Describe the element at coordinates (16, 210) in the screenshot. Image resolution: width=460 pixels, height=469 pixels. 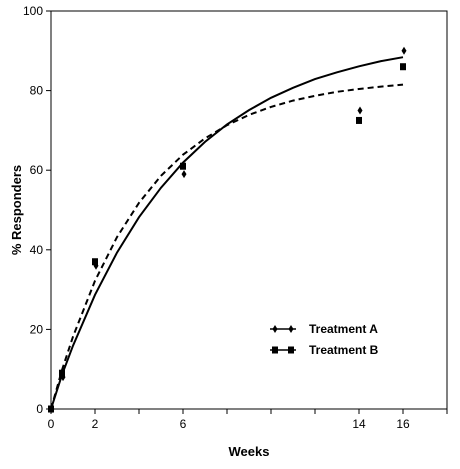
I see `y-axis-title: % Responders` at that location.